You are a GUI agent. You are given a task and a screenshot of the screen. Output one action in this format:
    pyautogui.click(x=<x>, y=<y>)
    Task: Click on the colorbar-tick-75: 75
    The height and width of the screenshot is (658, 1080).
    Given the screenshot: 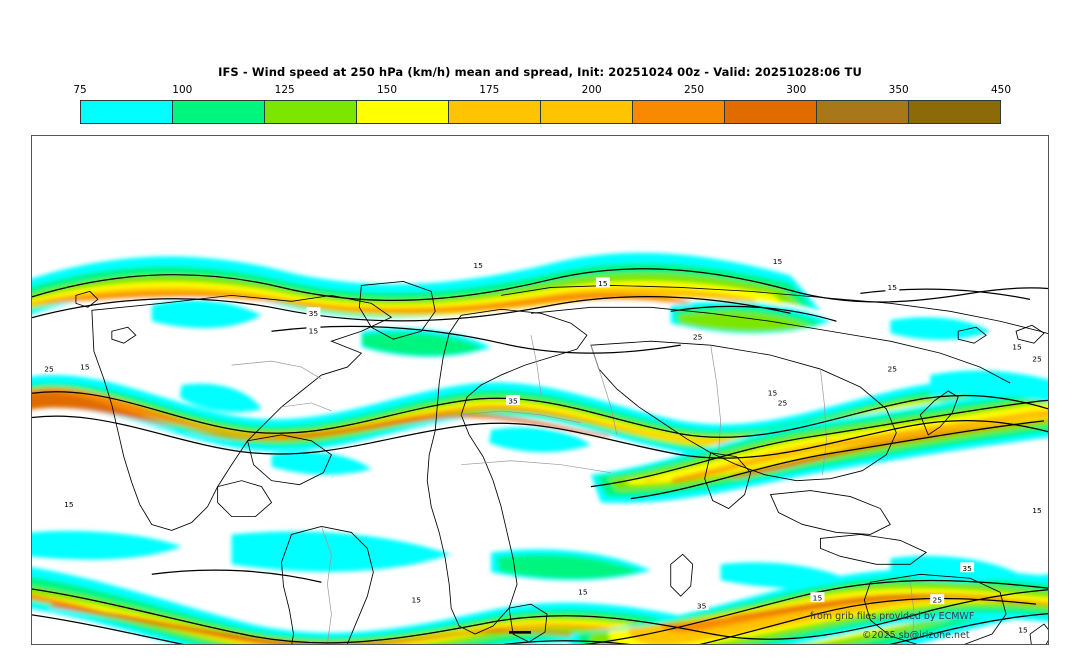 What is the action you would take?
    pyautogui.click(x=80, y=90)
    